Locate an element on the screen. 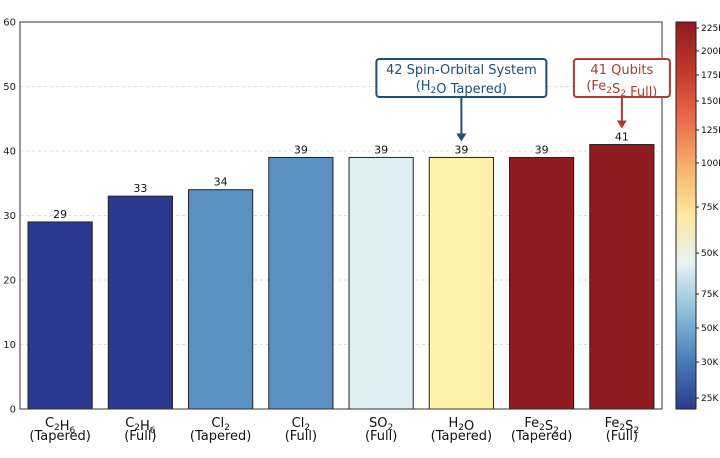 The image size is (720, 458). y-tick-label: 0 is located at coordinates (13, 410).